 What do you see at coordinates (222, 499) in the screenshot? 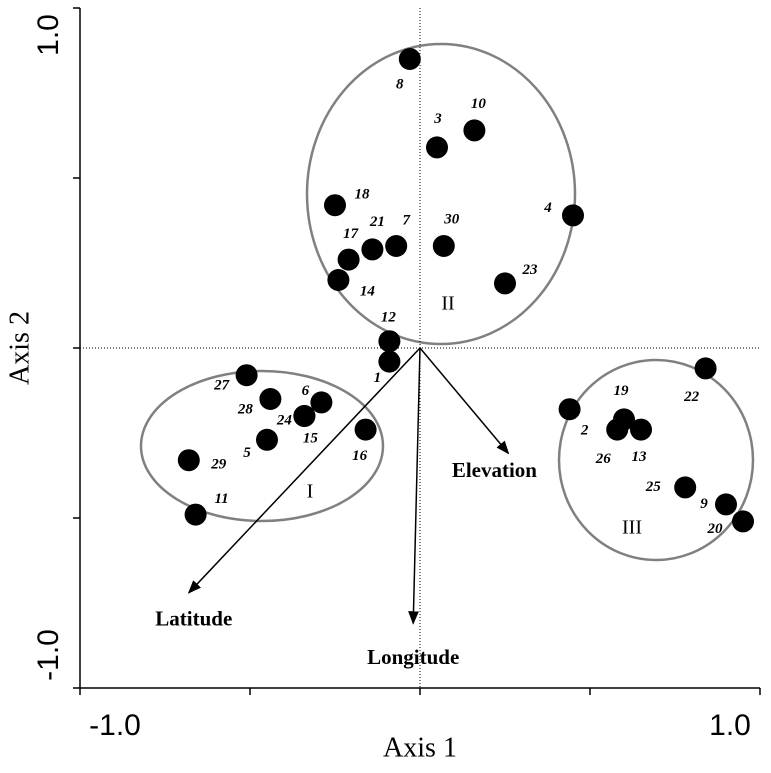
I see `point-label: 11` at bounding box center [222, 499].